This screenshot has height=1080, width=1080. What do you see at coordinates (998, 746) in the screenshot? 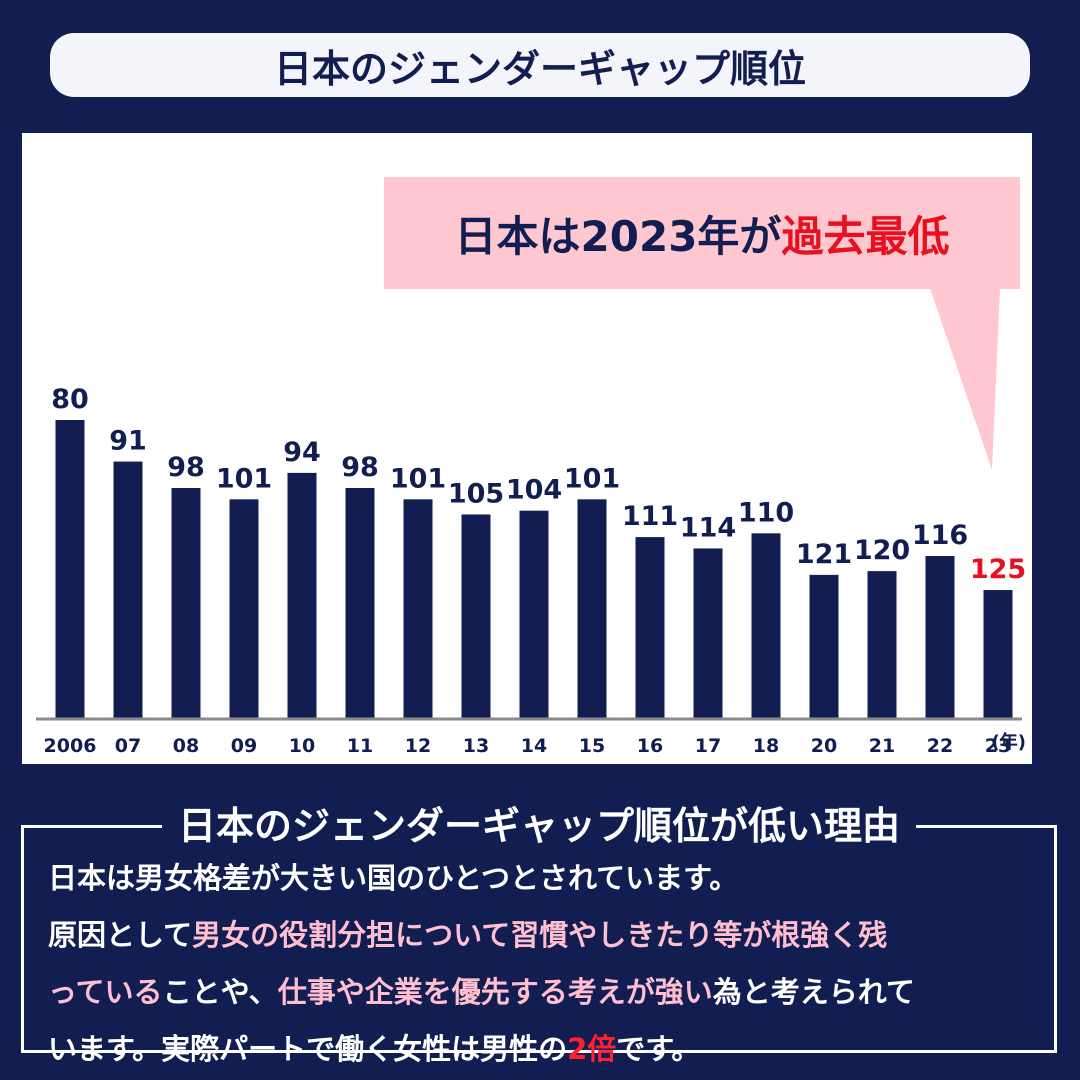
I see `x-tick-label: 23` at bounding box center [998, 746].